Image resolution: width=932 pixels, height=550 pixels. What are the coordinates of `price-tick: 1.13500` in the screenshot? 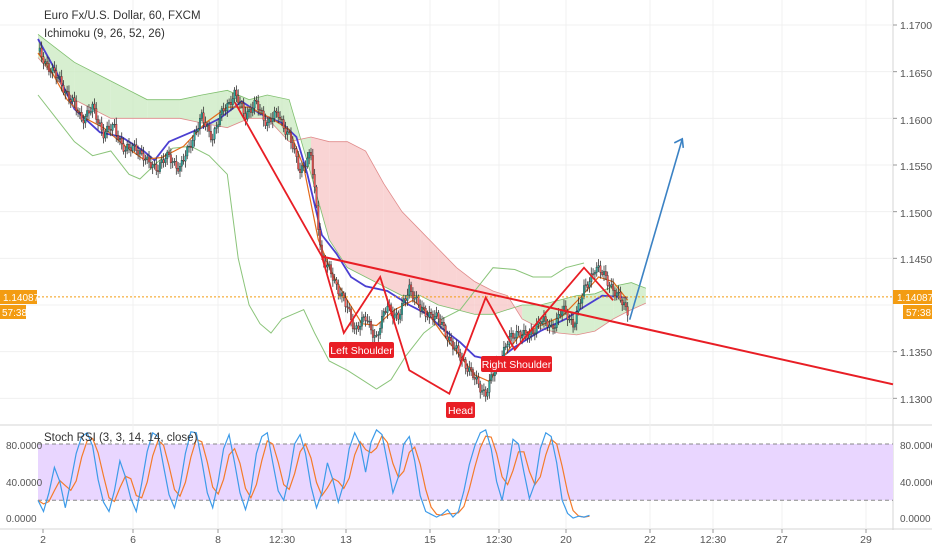 It's located at (916, 353).